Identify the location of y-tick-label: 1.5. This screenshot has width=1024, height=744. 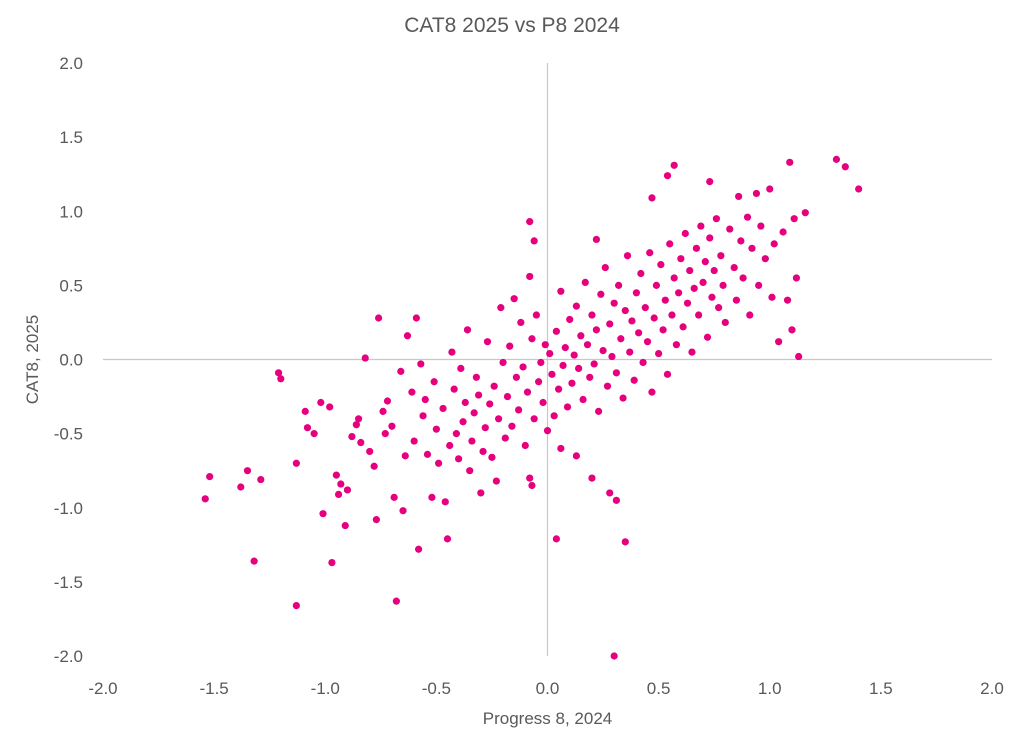
(71, 137).